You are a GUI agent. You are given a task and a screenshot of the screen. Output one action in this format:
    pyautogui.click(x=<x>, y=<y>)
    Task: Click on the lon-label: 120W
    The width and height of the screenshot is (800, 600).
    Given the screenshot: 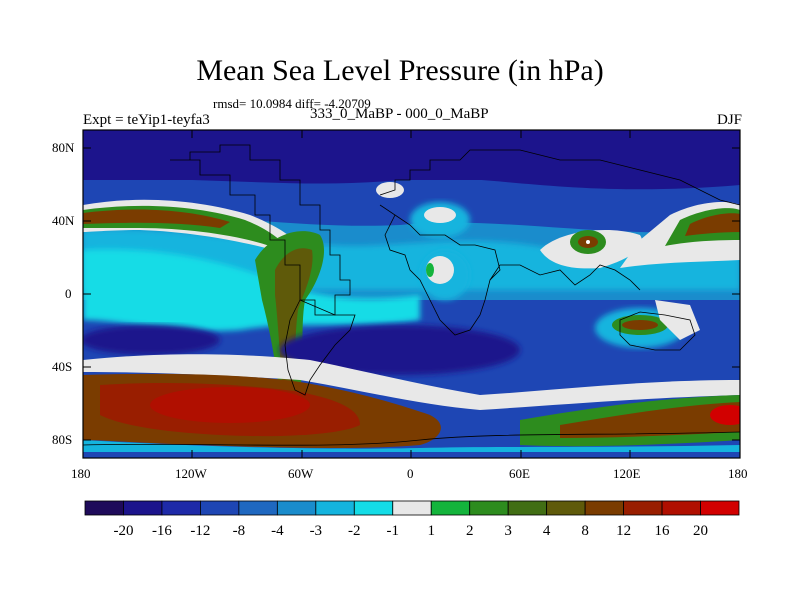 What is the action you would take?
    pyautogui.click(x=191, y=473)
    